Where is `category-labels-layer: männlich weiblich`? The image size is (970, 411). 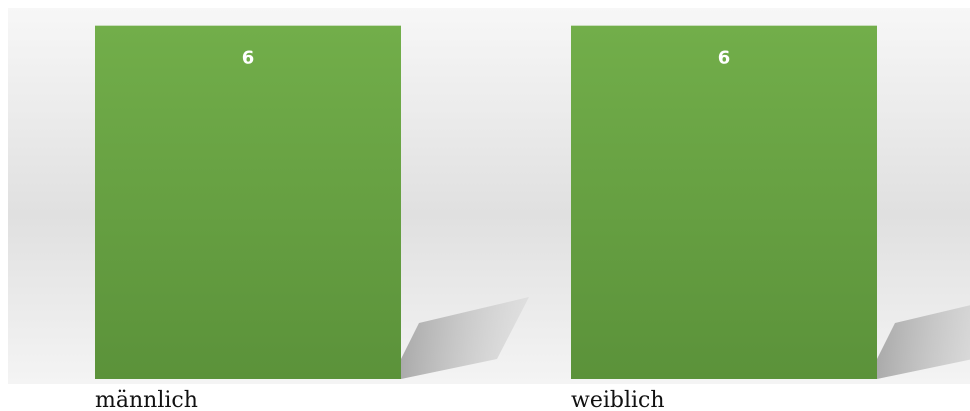 category-labels-layer: männlich weiblich is located at coordinates (380, 399).